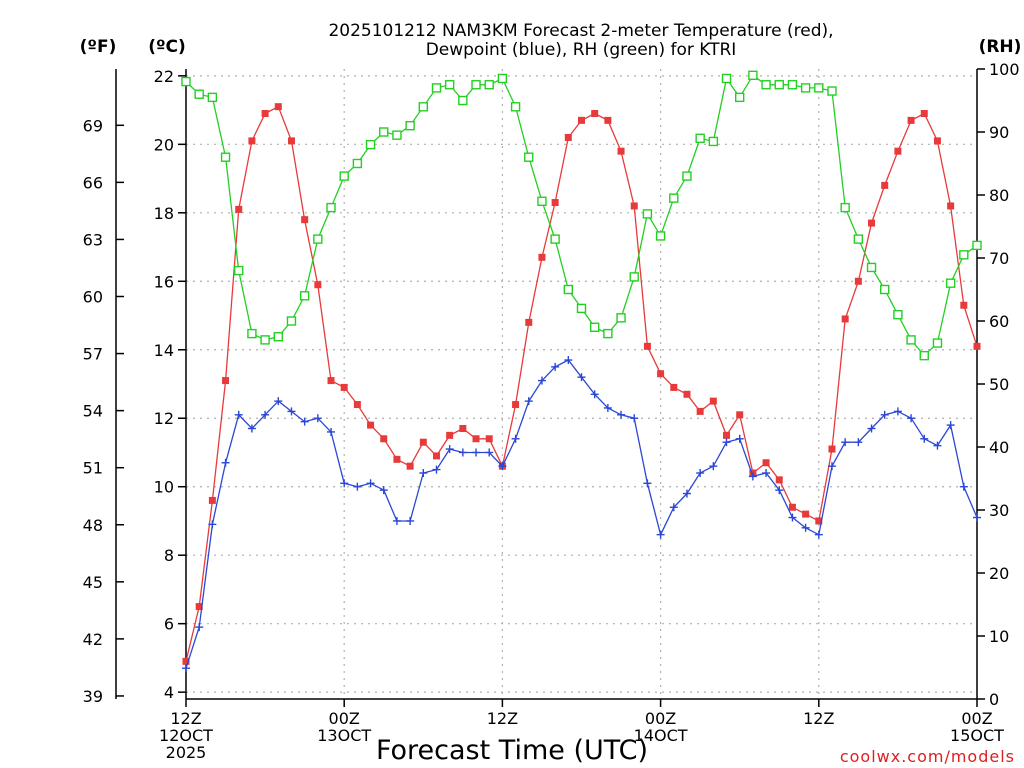  I want to click on fahrenheit-tick-label: 39, so click(93, 696).